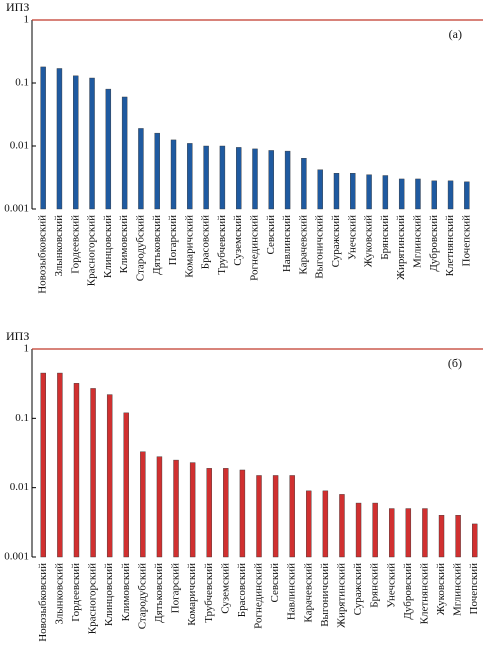 The height and width of the screenshot is (665, 483). I want to click on x-tick-label: Новозыбковский, so click(43, 254).